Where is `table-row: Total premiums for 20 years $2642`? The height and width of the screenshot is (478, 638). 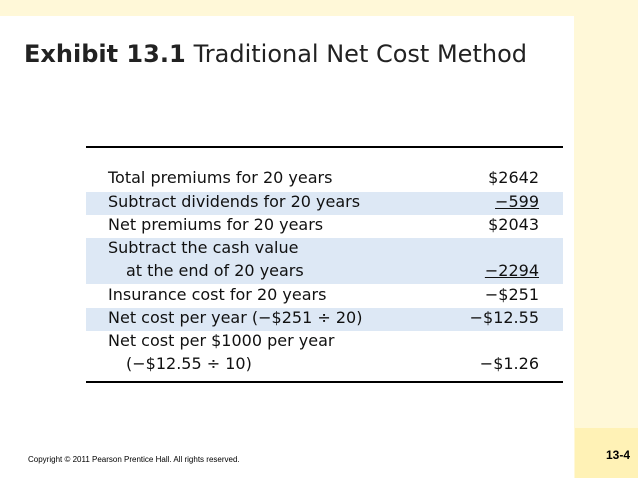
table-row: Total premiums for 20 years $2642 is located at coordinates (324, 179).